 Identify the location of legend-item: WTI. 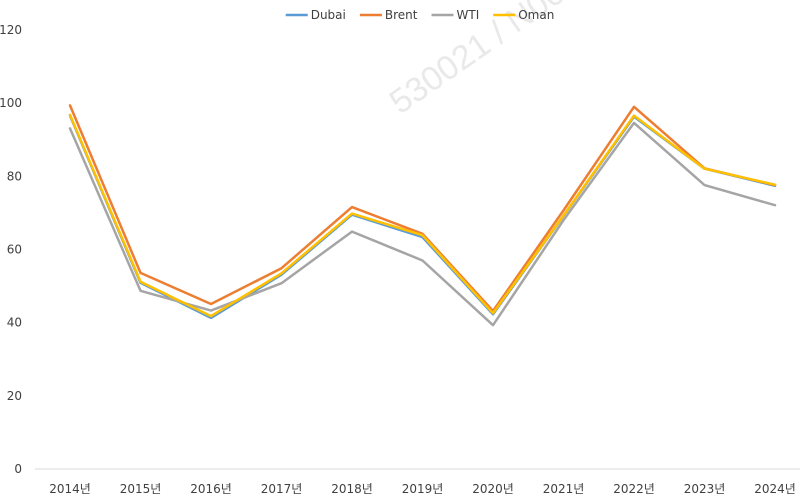
(455, 15).